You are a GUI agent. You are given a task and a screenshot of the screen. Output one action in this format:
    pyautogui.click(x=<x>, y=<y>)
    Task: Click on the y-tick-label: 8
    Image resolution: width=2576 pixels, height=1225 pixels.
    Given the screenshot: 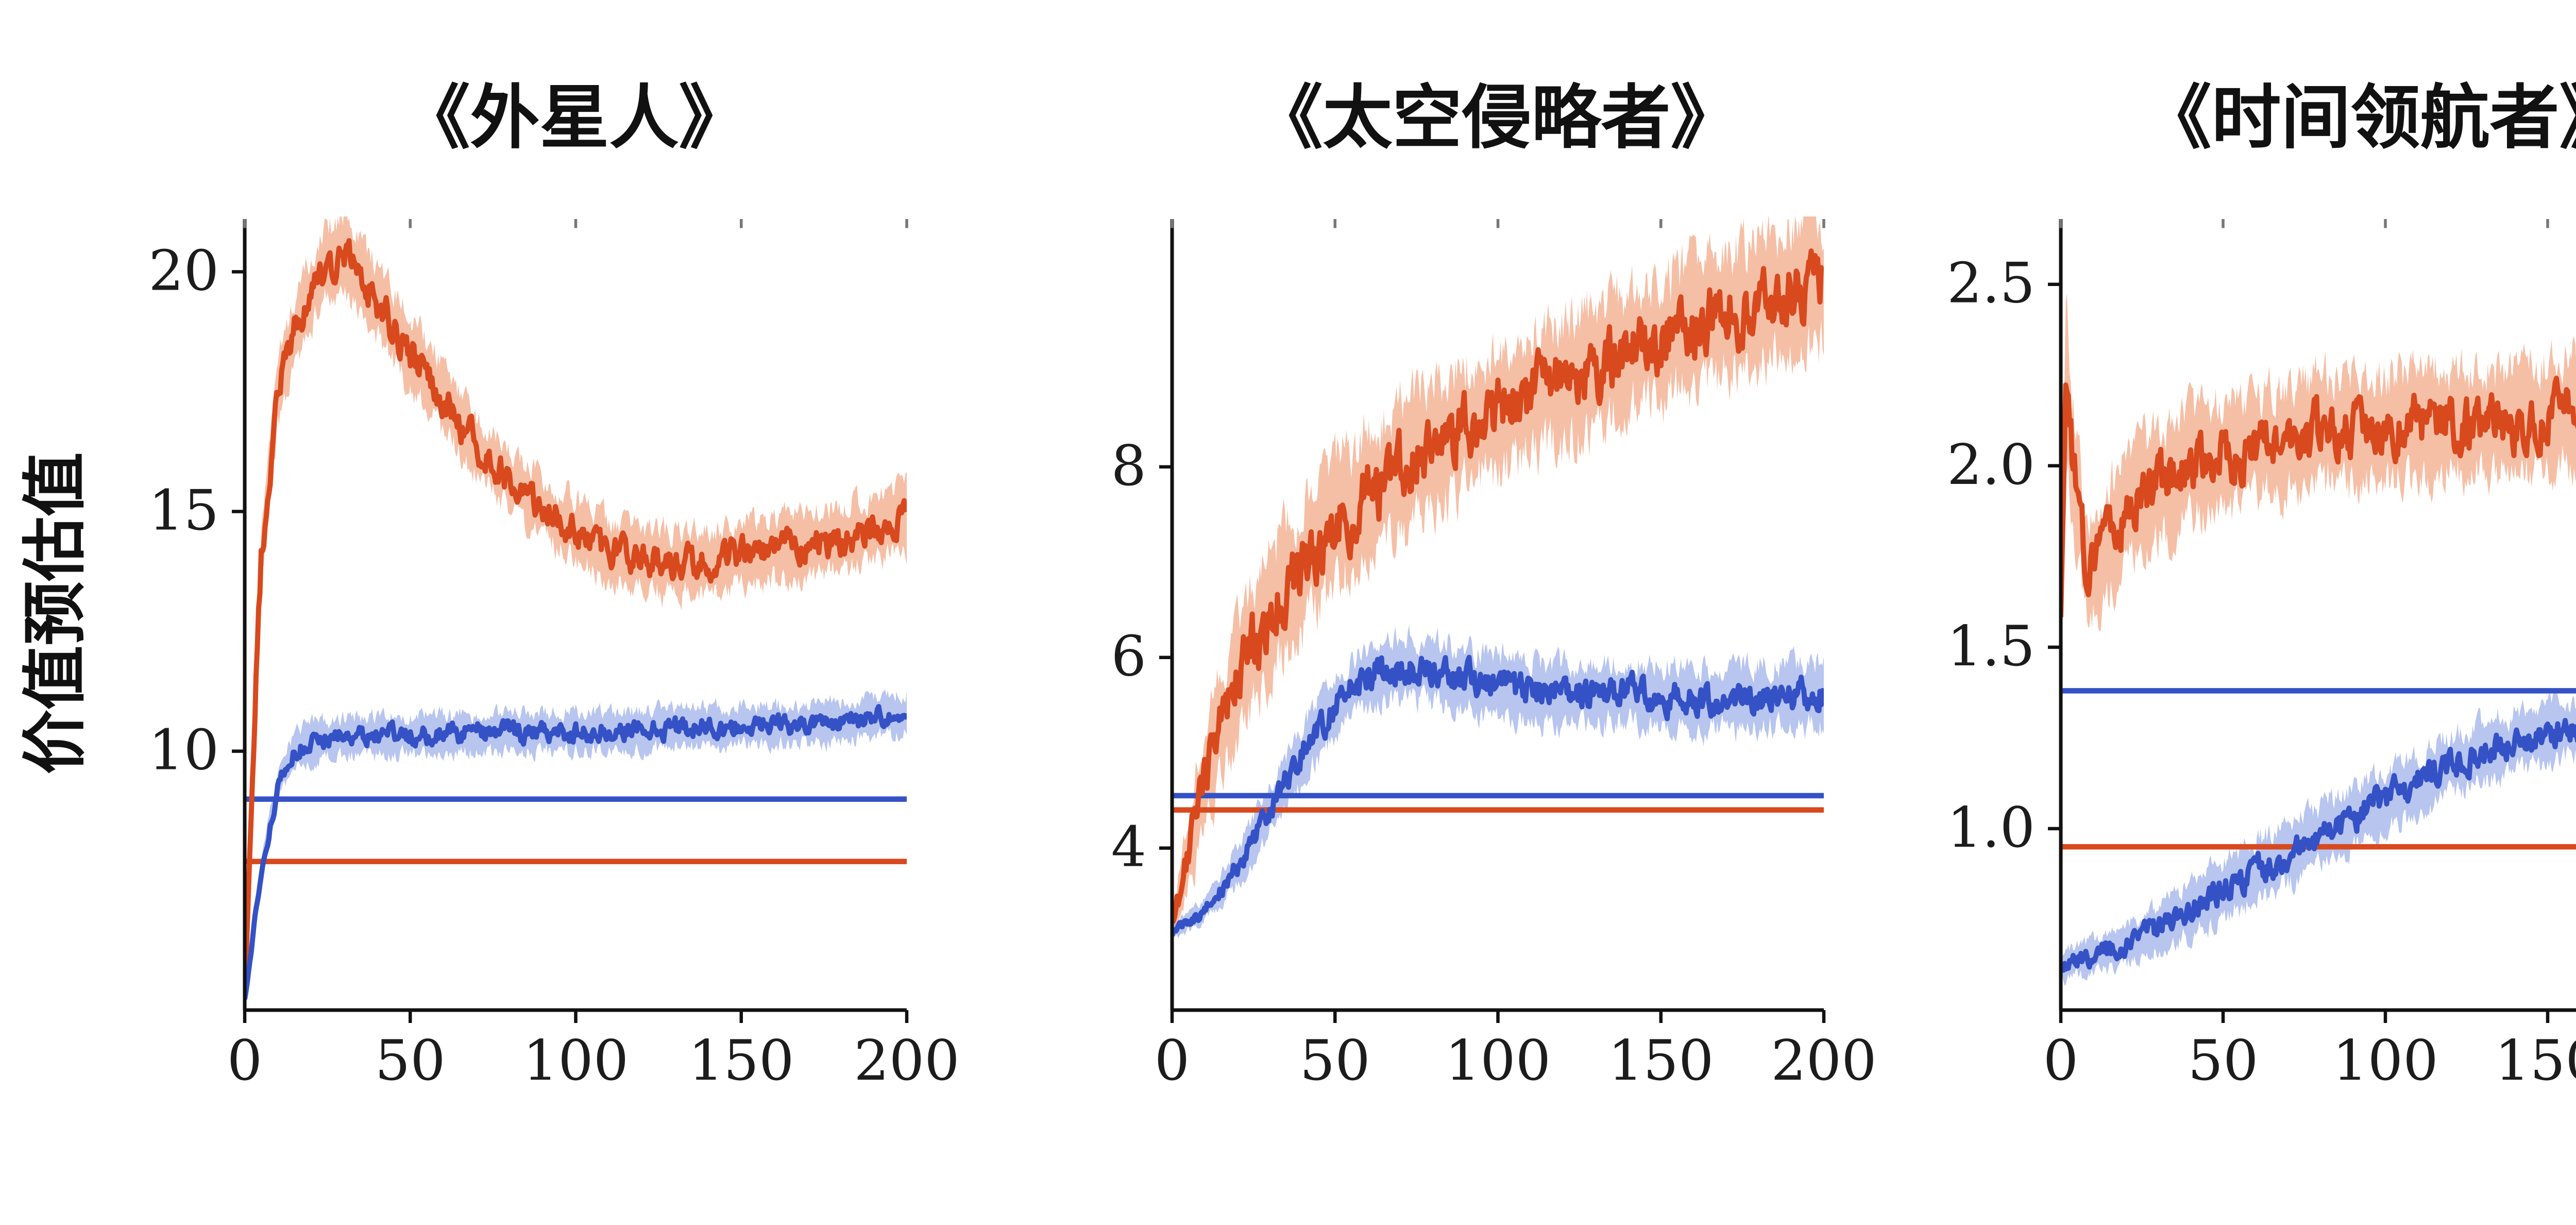 What is the action you would take?
    pyautogui.click(x=1128, y=466)
    